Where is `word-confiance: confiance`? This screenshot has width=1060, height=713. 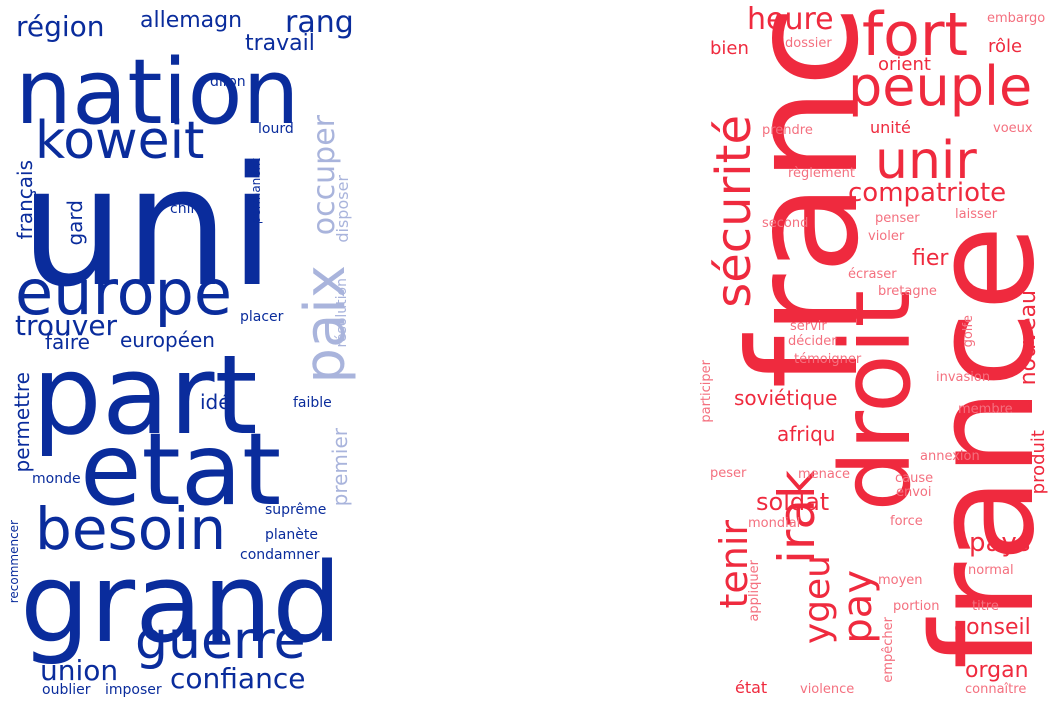
word-confiance: confiance is located at coordinates (238, 678).